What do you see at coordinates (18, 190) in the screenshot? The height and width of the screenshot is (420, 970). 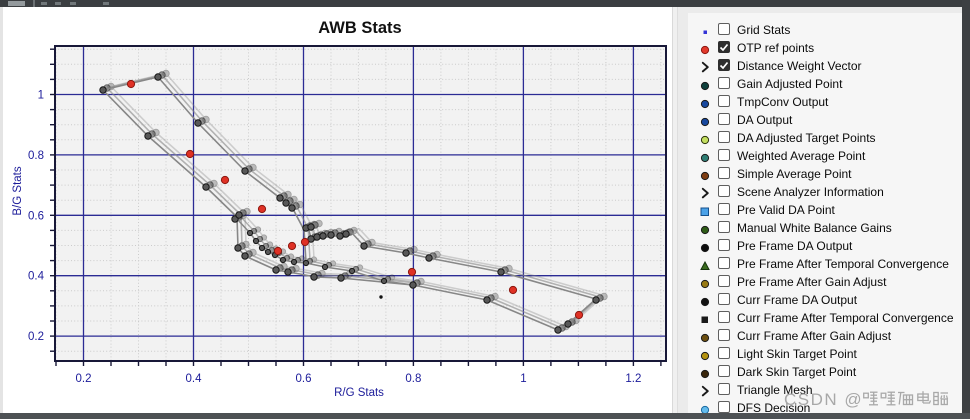 I see `svg-text: B/G Stats` at bounding box center [18, 190].